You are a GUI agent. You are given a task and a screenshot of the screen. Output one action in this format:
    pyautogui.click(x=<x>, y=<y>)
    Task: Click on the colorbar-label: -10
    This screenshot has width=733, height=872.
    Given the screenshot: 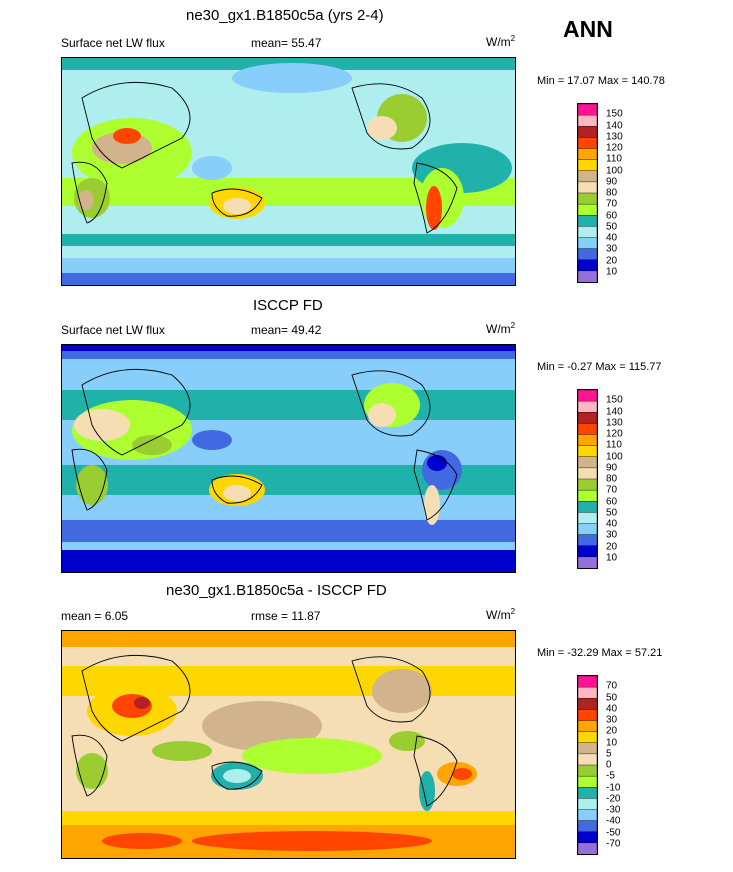 What is the action you would take?
    pyautogui.click(x=613, y=787)
    